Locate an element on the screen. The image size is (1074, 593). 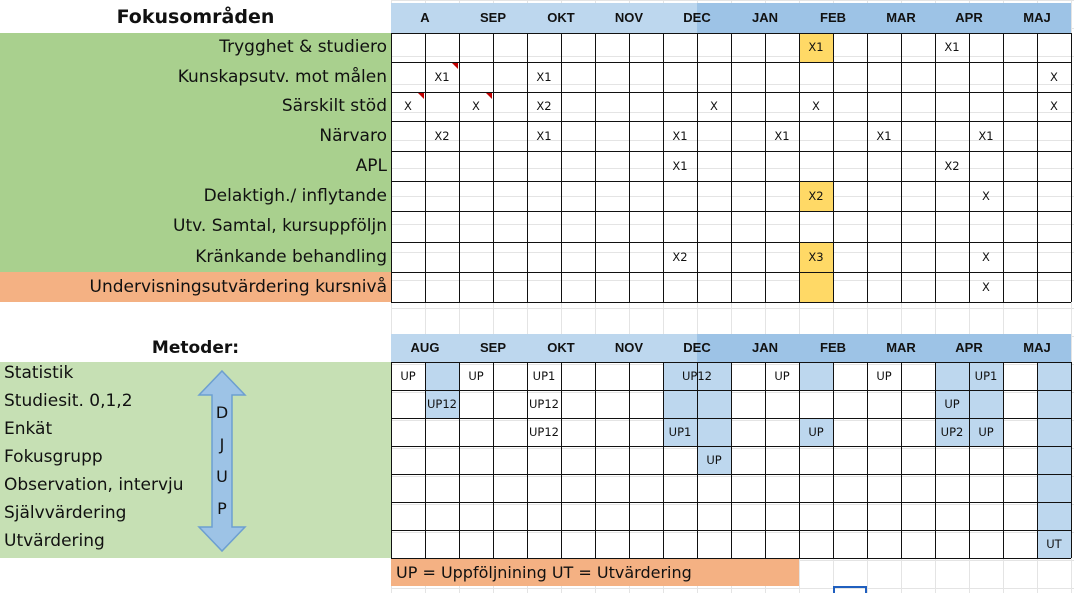
double-arrow-icon is located at coordinates (222, 461).